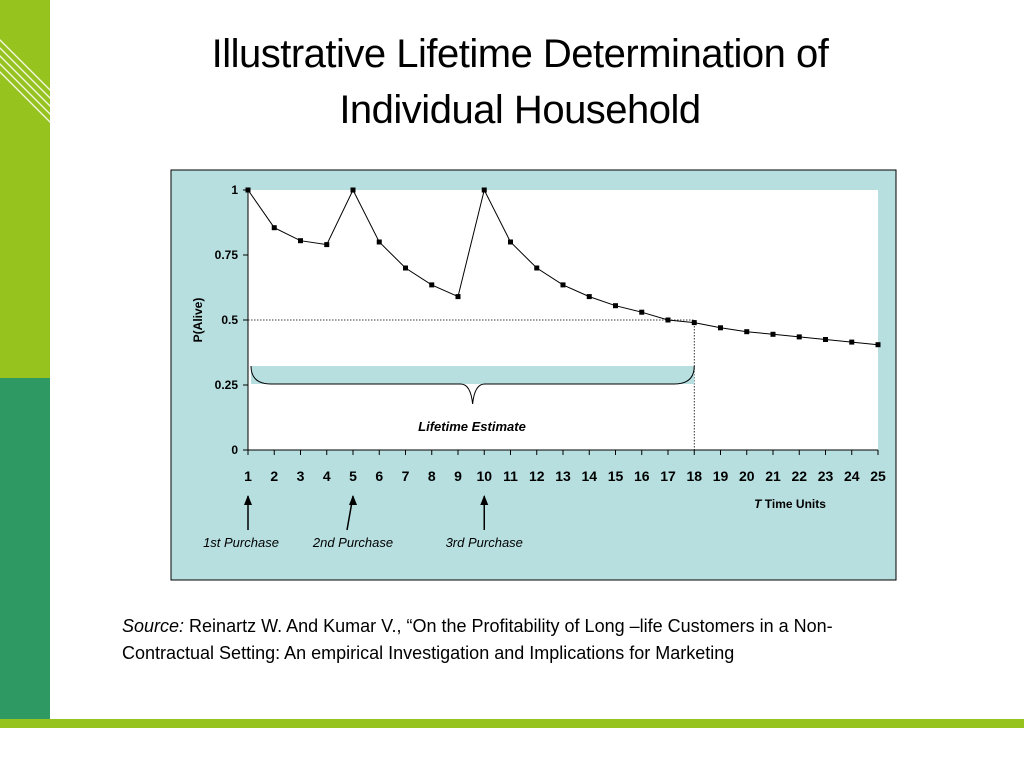 The width and height of the screenshot is (1024, 768). What do you see at coordinates (878, 476) in the screenshot?
I see `x-tick-label: 25` at bounding box center [878, 476].